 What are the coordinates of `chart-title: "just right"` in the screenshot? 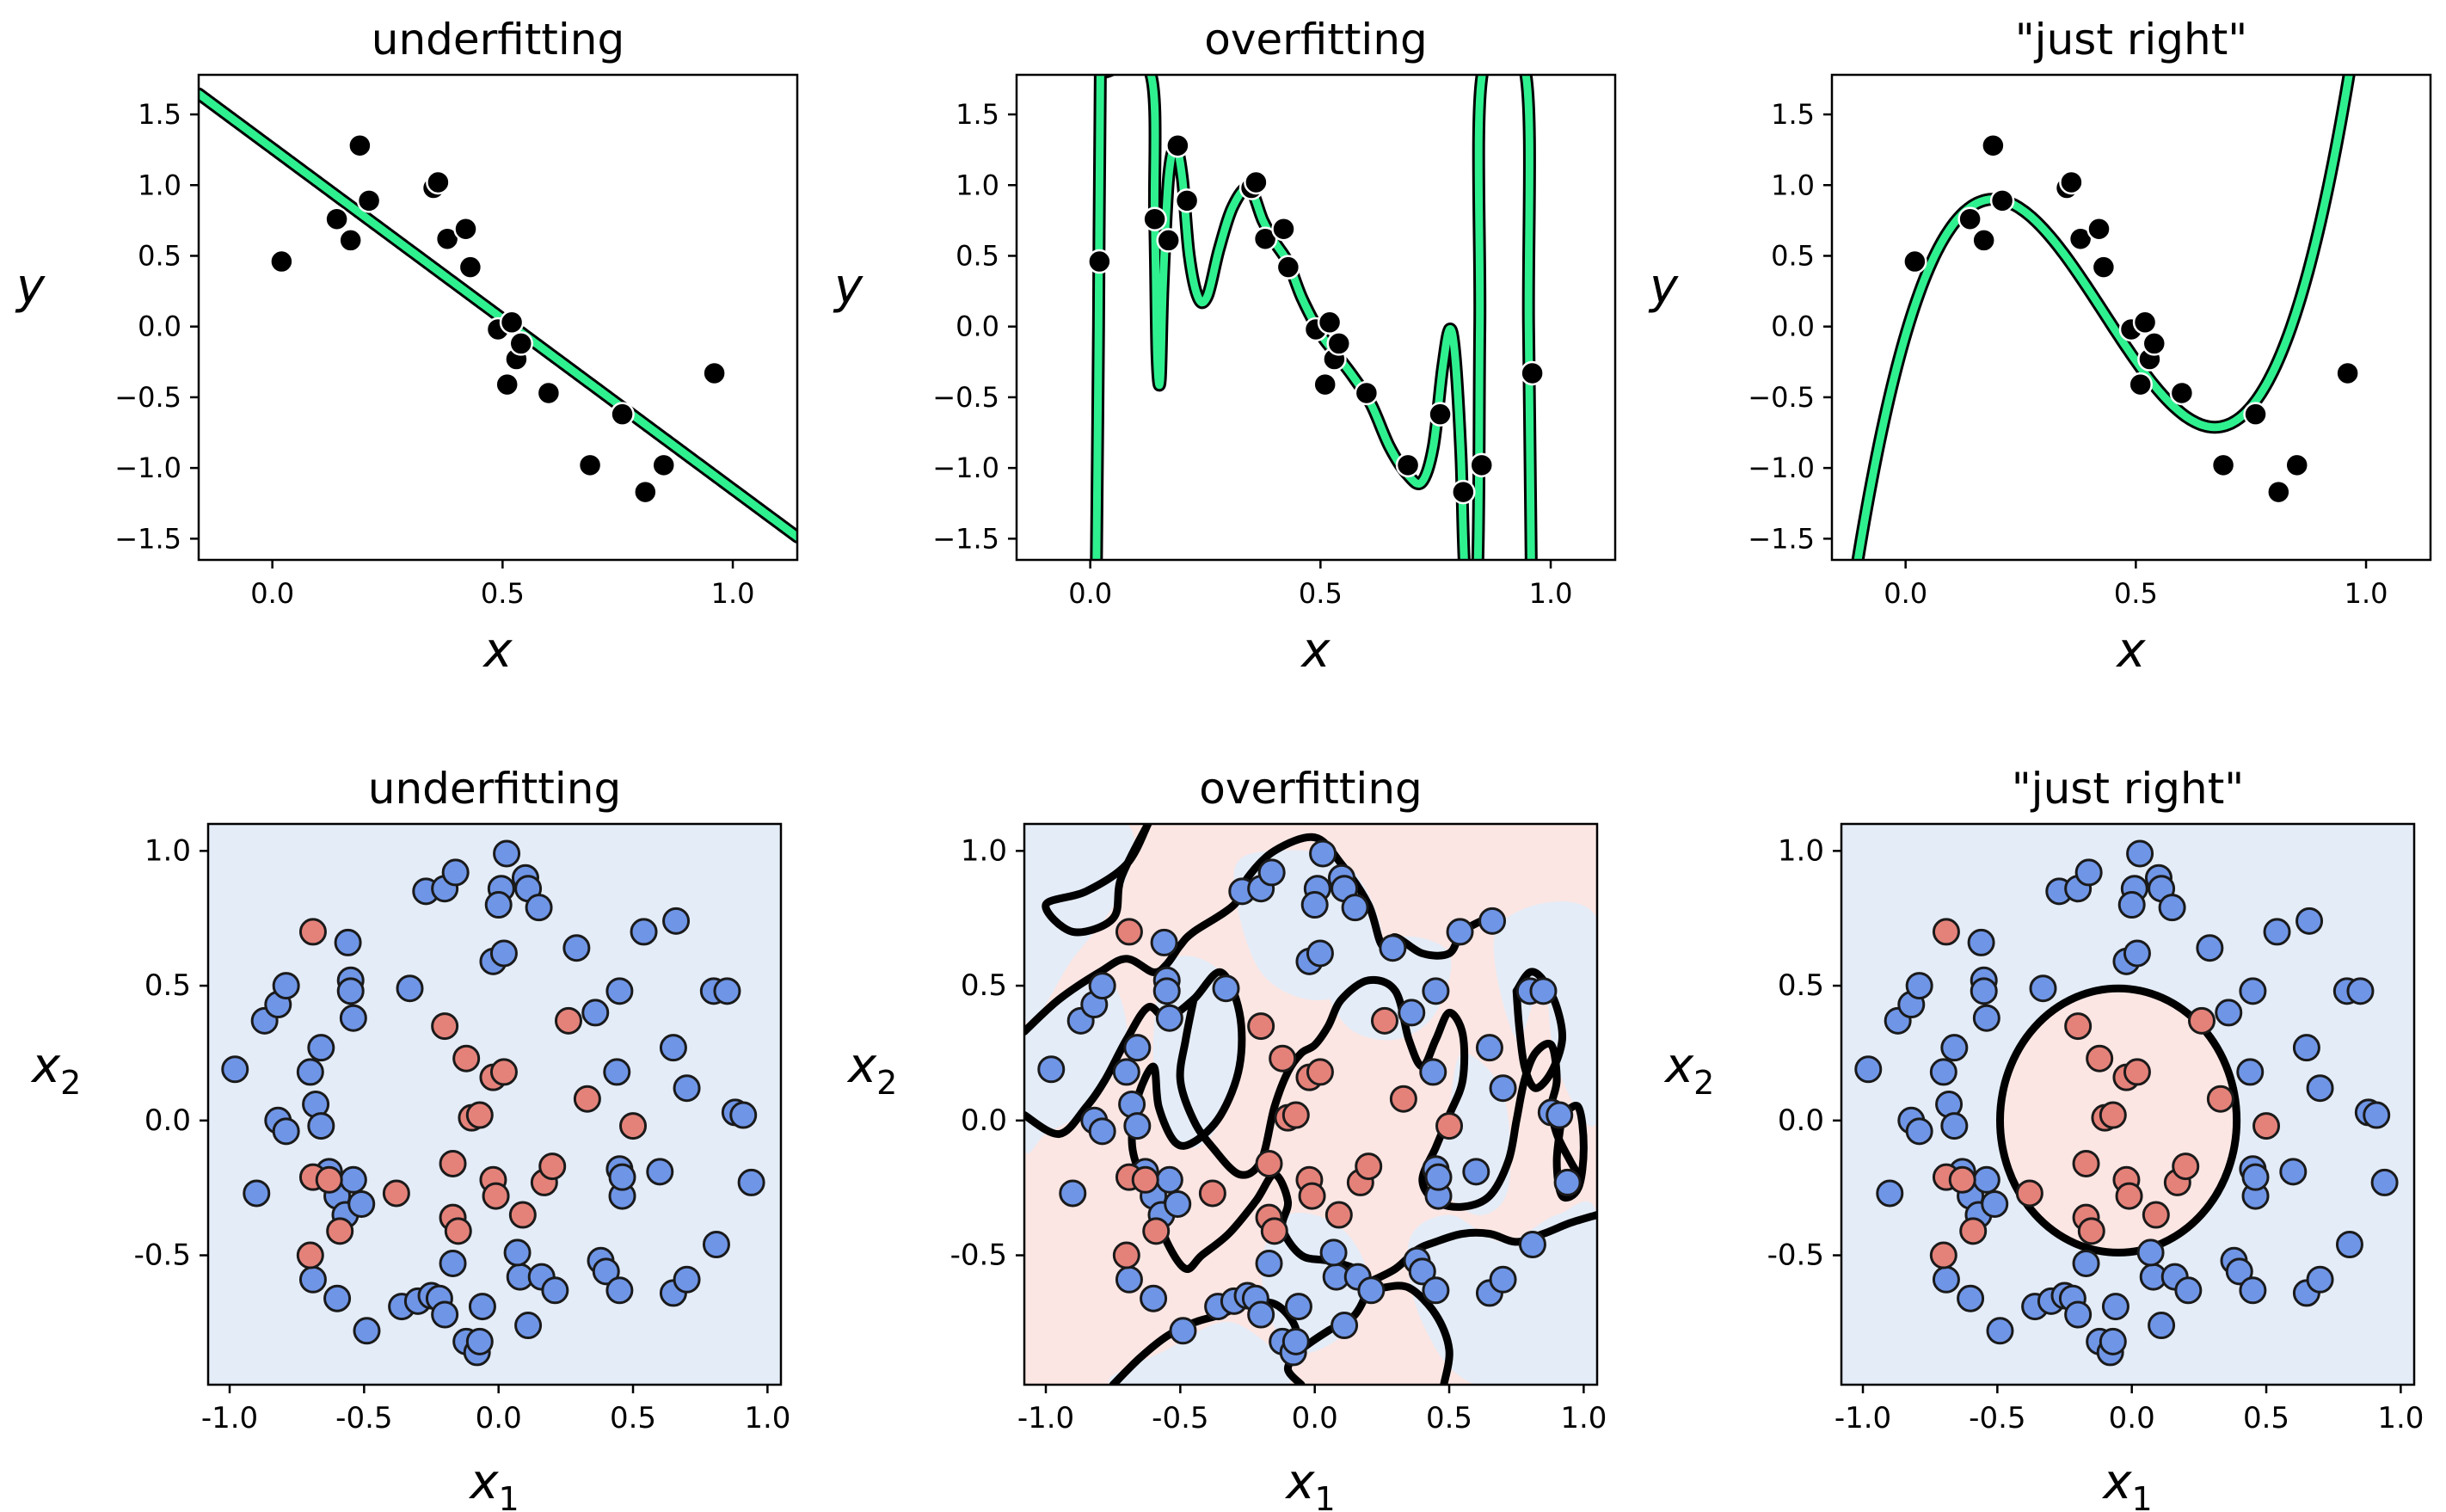 It's located at (2128, 789).